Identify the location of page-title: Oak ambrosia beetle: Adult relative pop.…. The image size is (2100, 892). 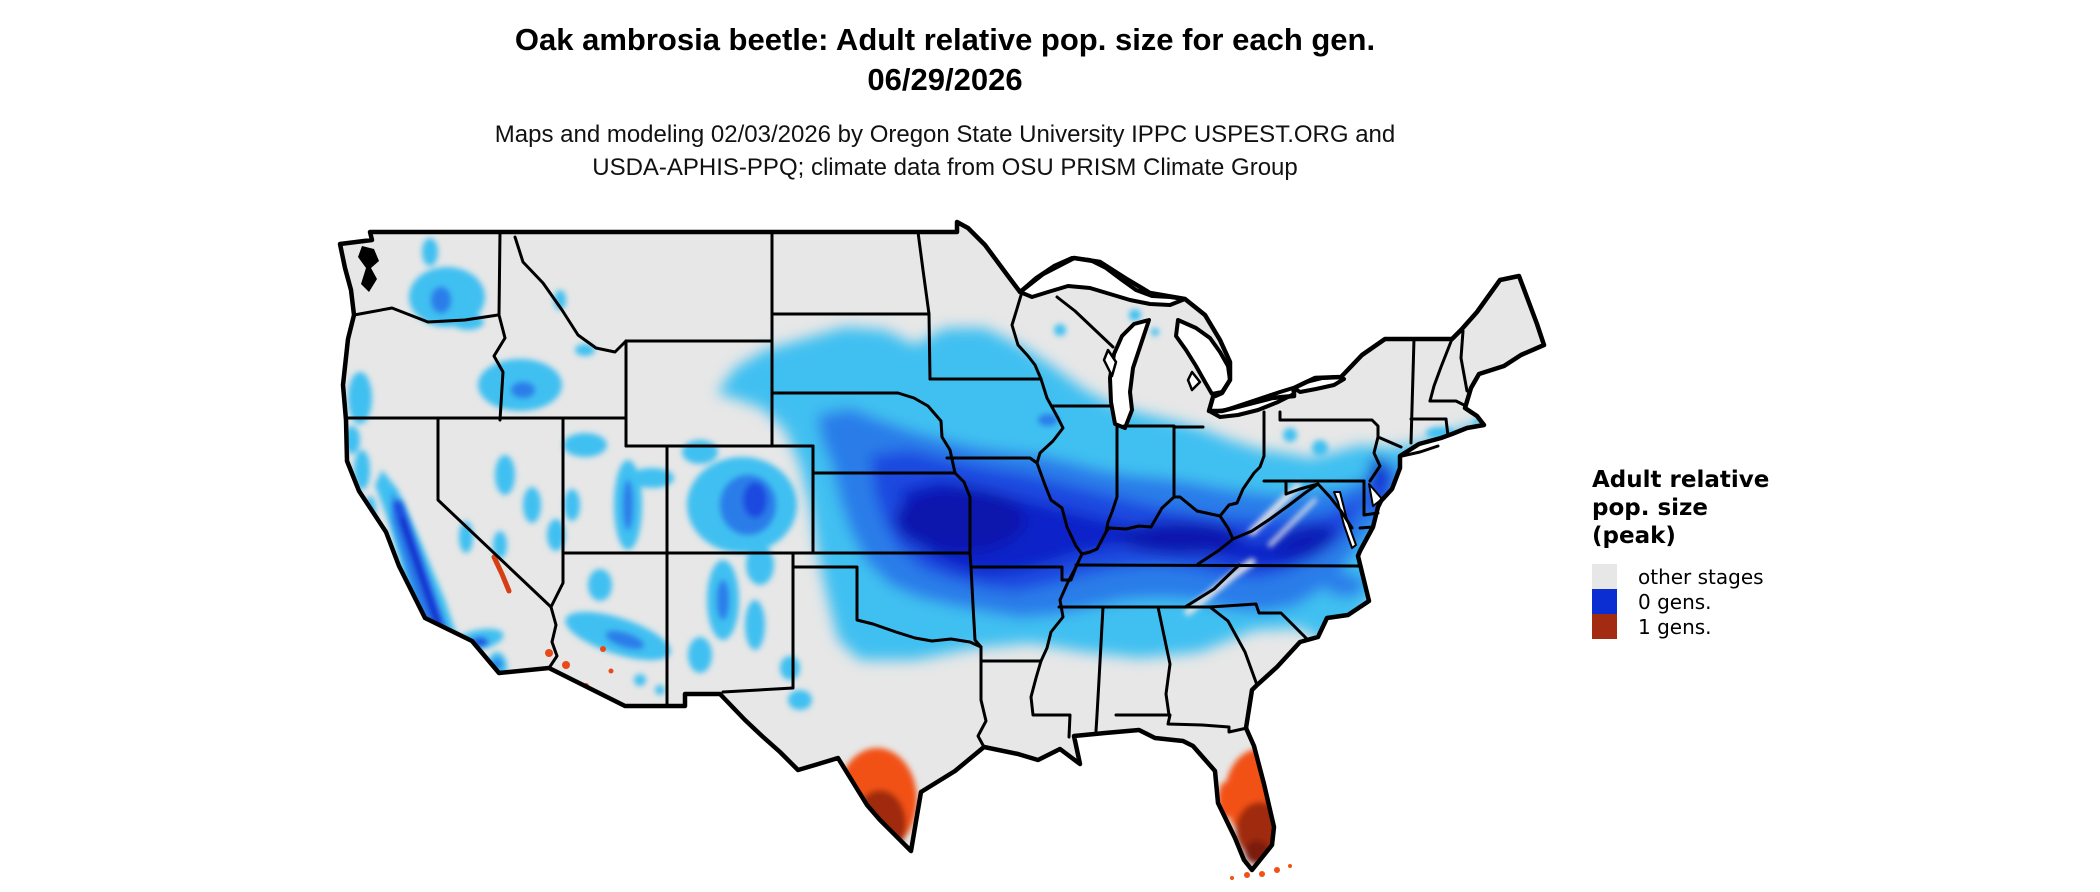
(945, 60).